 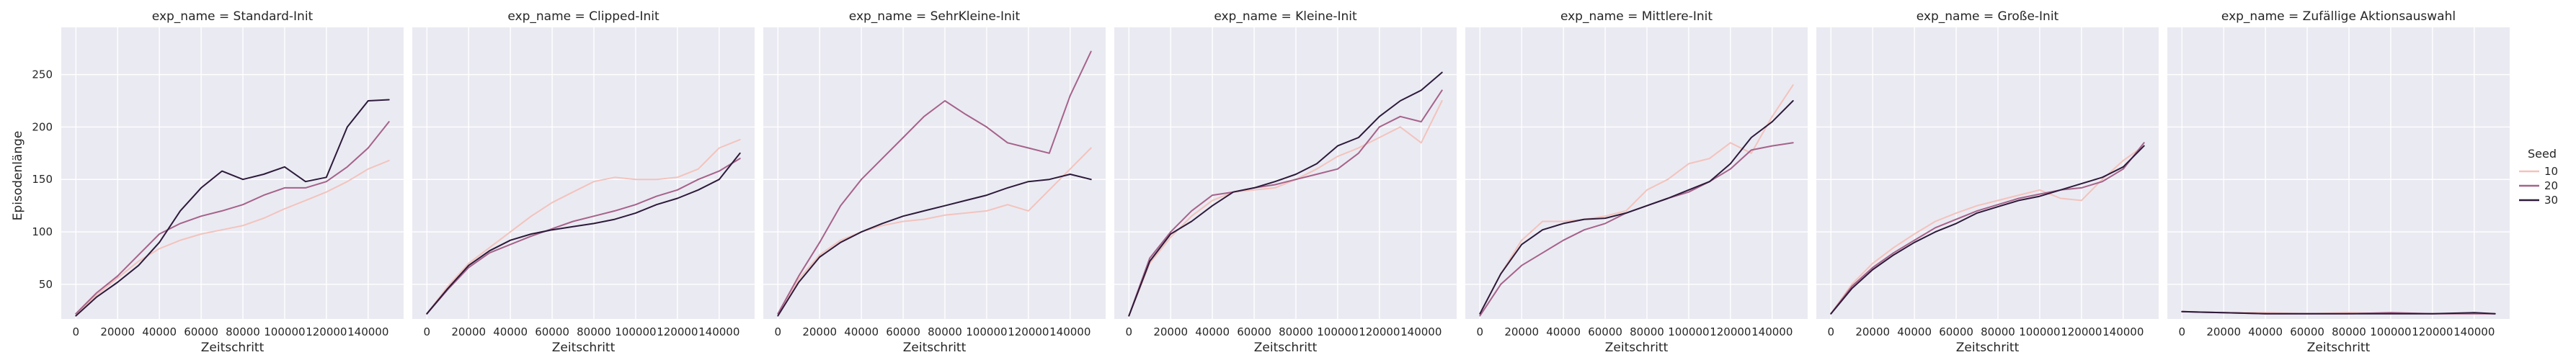 I want to click on facet-title: exp_name = Standard-Init, so click(x=233, y=16).